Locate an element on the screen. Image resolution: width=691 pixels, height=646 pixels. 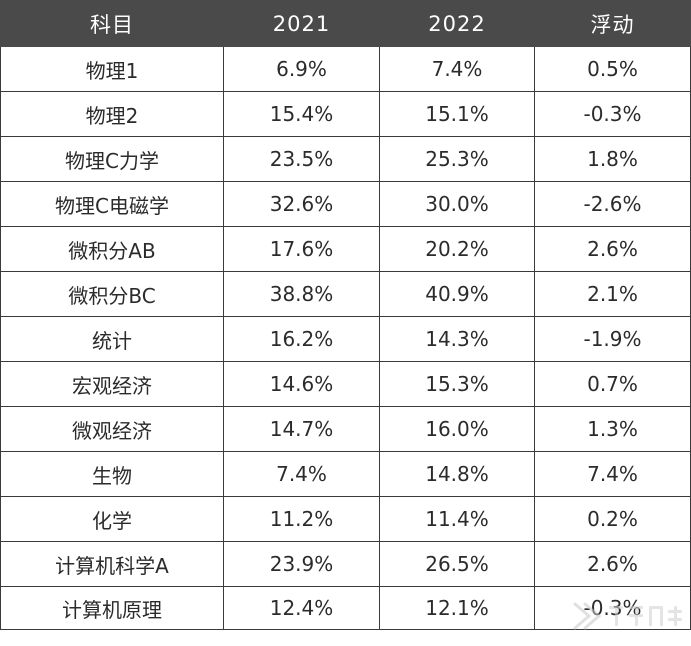
cell-2021: 32.6% is located at coordinates (301, 204).